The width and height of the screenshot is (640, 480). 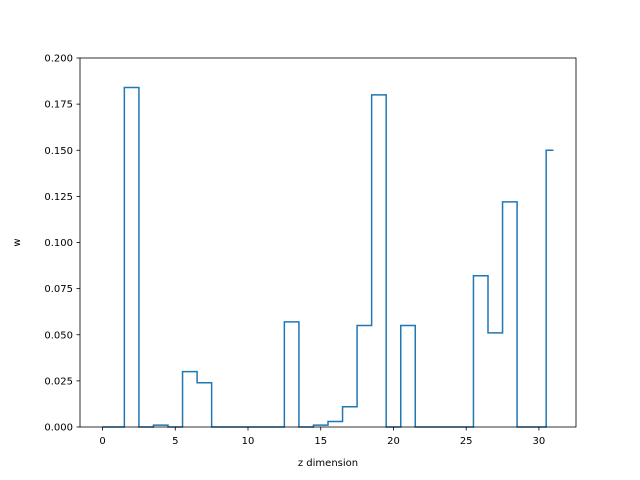 I want to click on x-tick-label: 25, so click(x=466, y=441).